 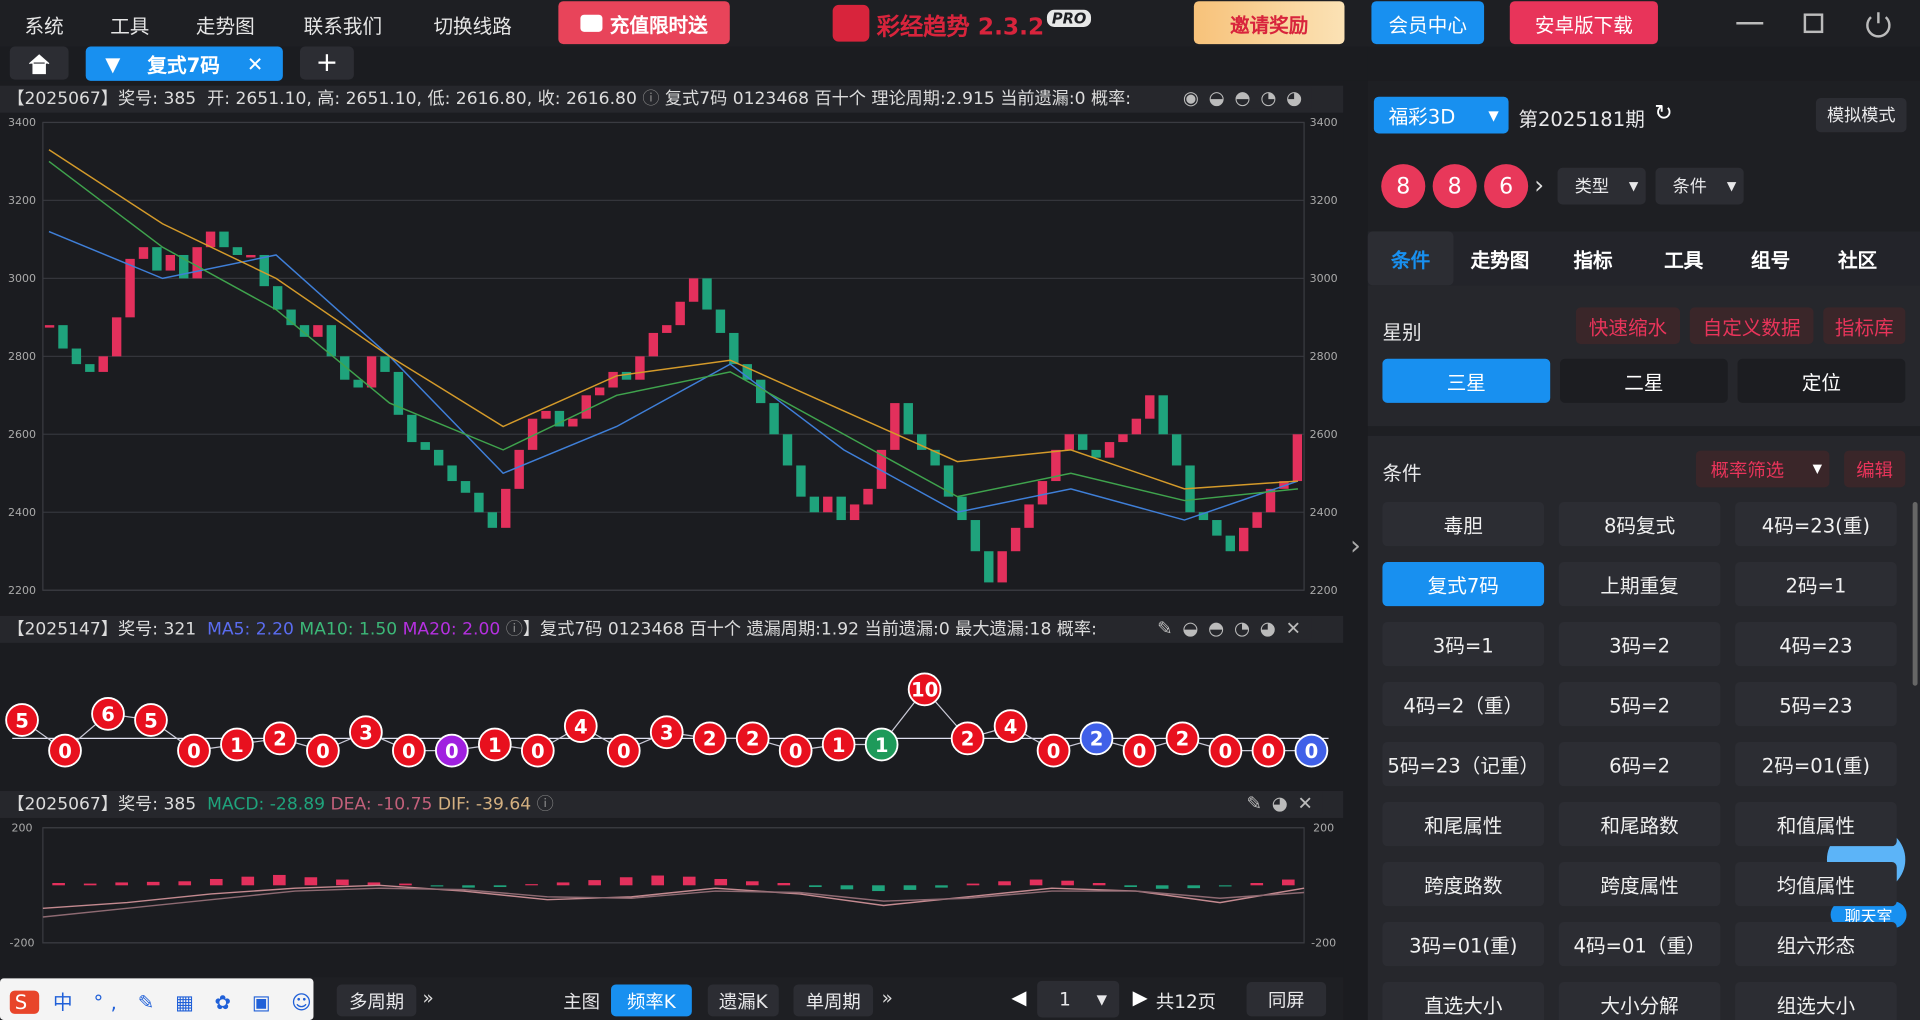 What do you see at coordinates (1639, 584) in the screenshot?
I see `condition-button: 上期重复` at bounding box center [1639, 584].